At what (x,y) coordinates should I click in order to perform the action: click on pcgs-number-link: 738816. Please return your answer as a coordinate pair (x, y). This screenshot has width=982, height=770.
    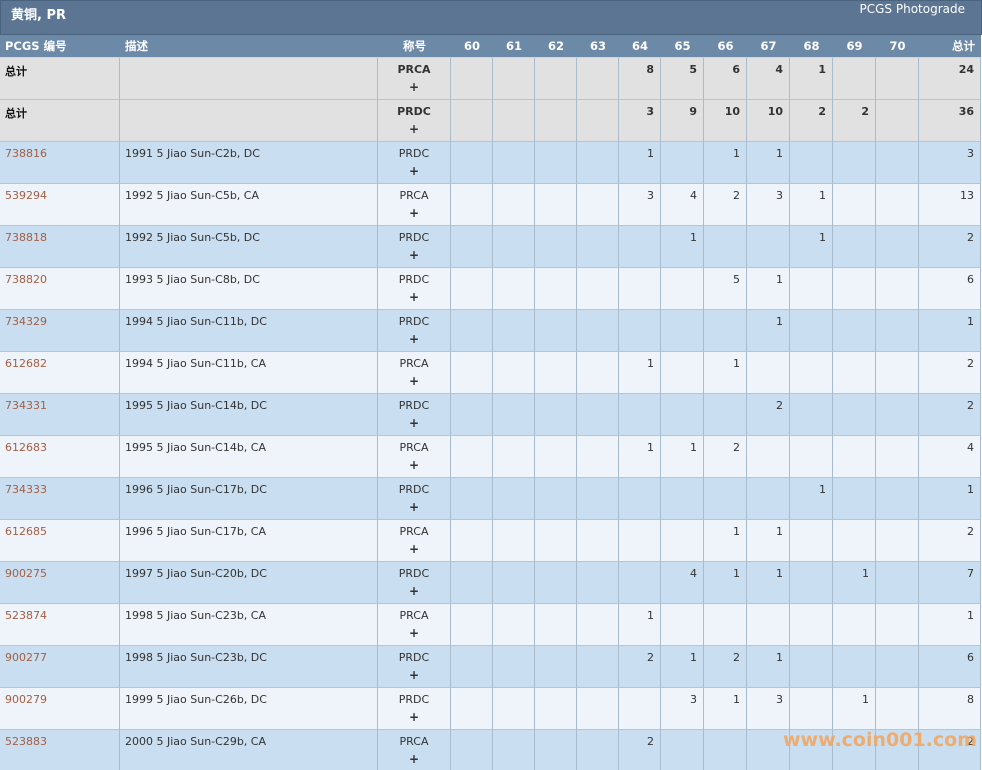
    Looking at the image, I should click on (26, 153).